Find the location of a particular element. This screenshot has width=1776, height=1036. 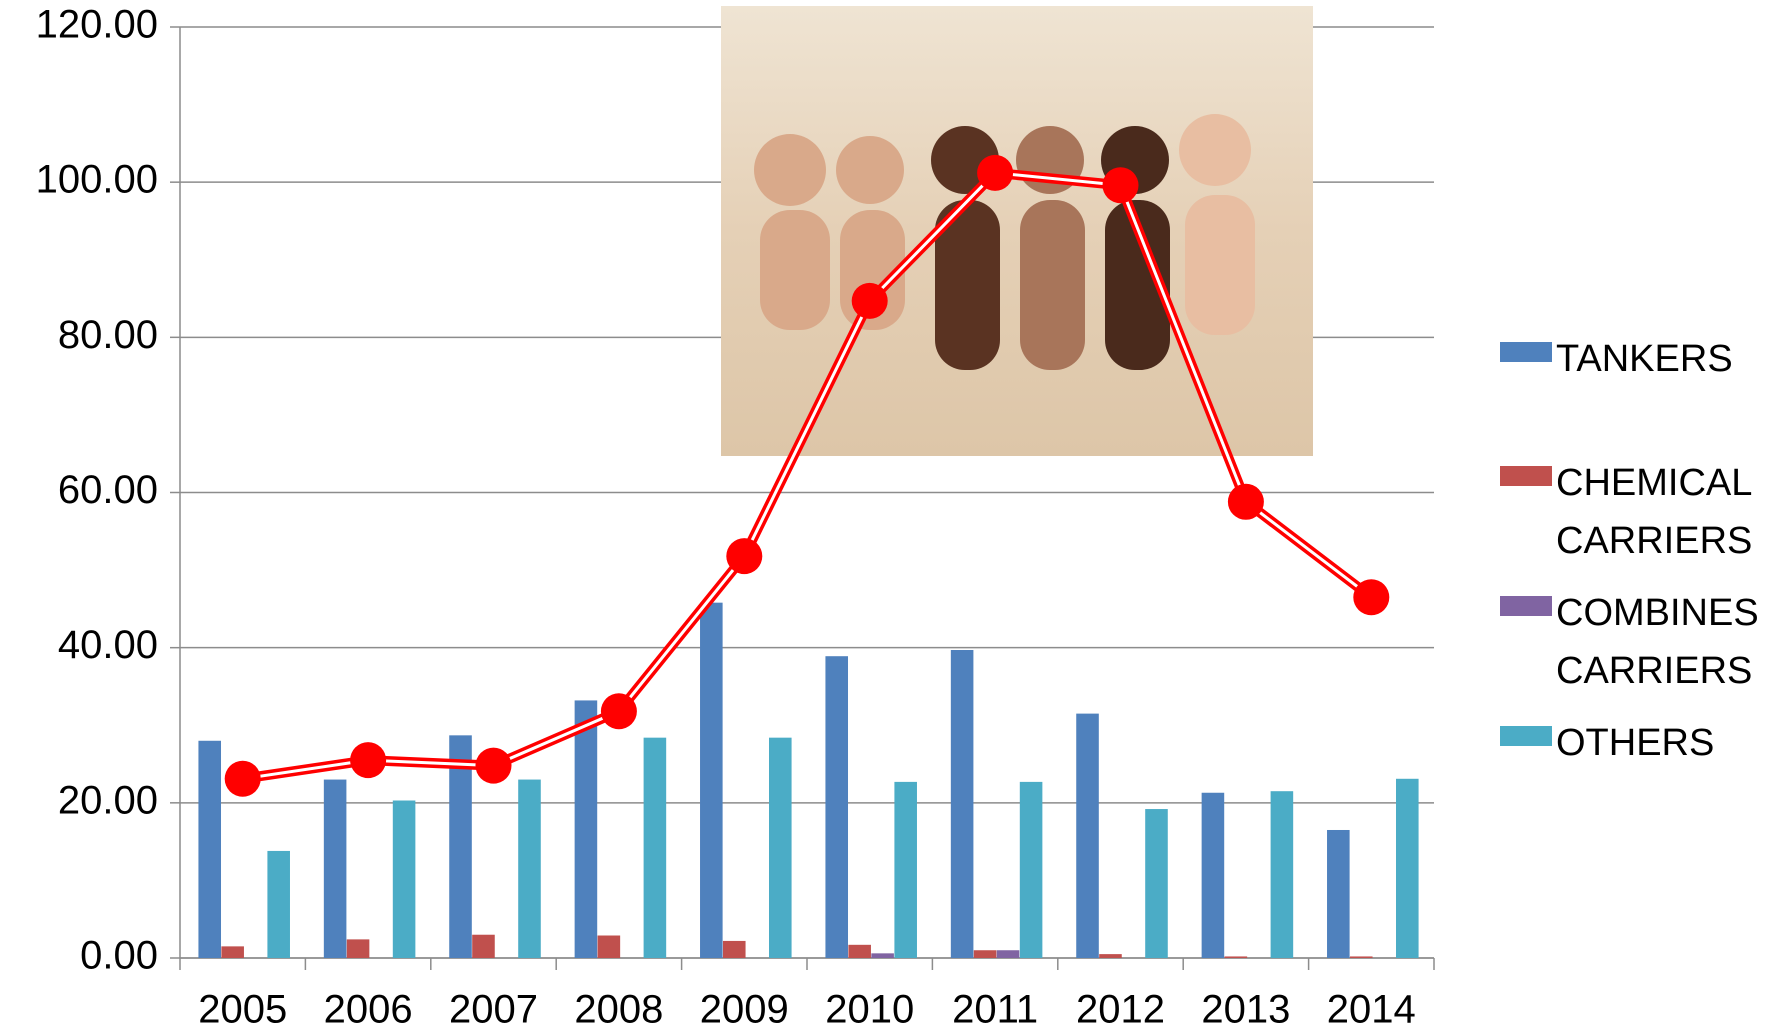

y-tick-label: 40.00 is located at coordinates (108, 645).